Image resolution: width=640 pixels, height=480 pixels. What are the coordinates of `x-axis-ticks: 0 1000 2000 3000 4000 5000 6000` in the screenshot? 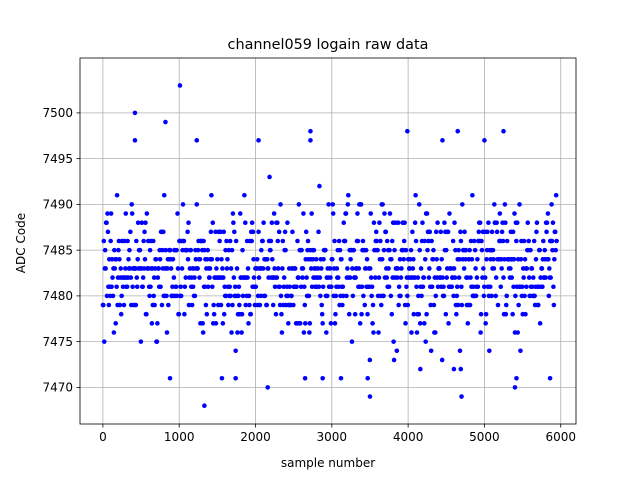 It's located at (337, 434).